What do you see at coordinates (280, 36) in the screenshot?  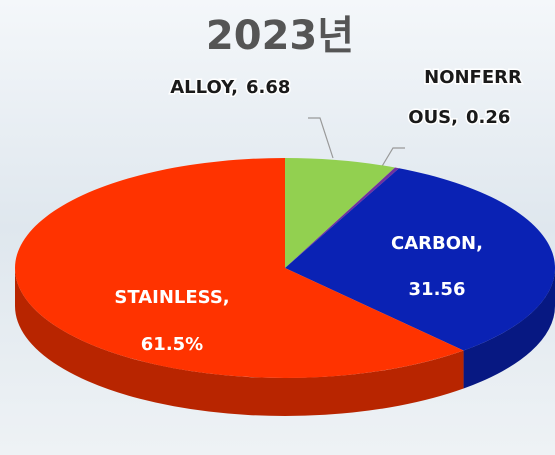 I see `chart-title: 2023년` at bounding box center [280, 36].